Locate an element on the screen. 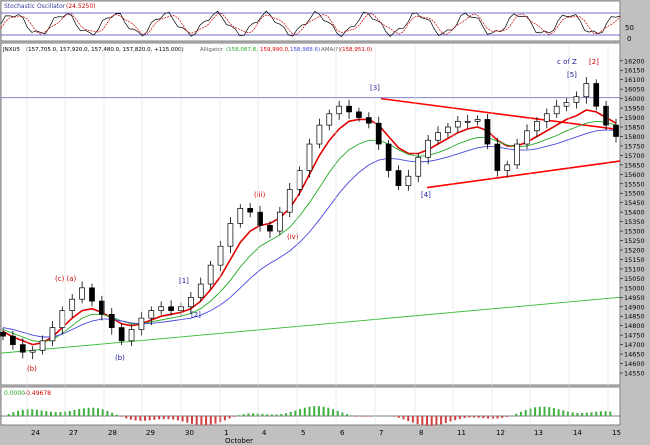 This screenshot has height=445, width=650. alligator-value-3: 158,988.6) is located at coordinates (305, 50).